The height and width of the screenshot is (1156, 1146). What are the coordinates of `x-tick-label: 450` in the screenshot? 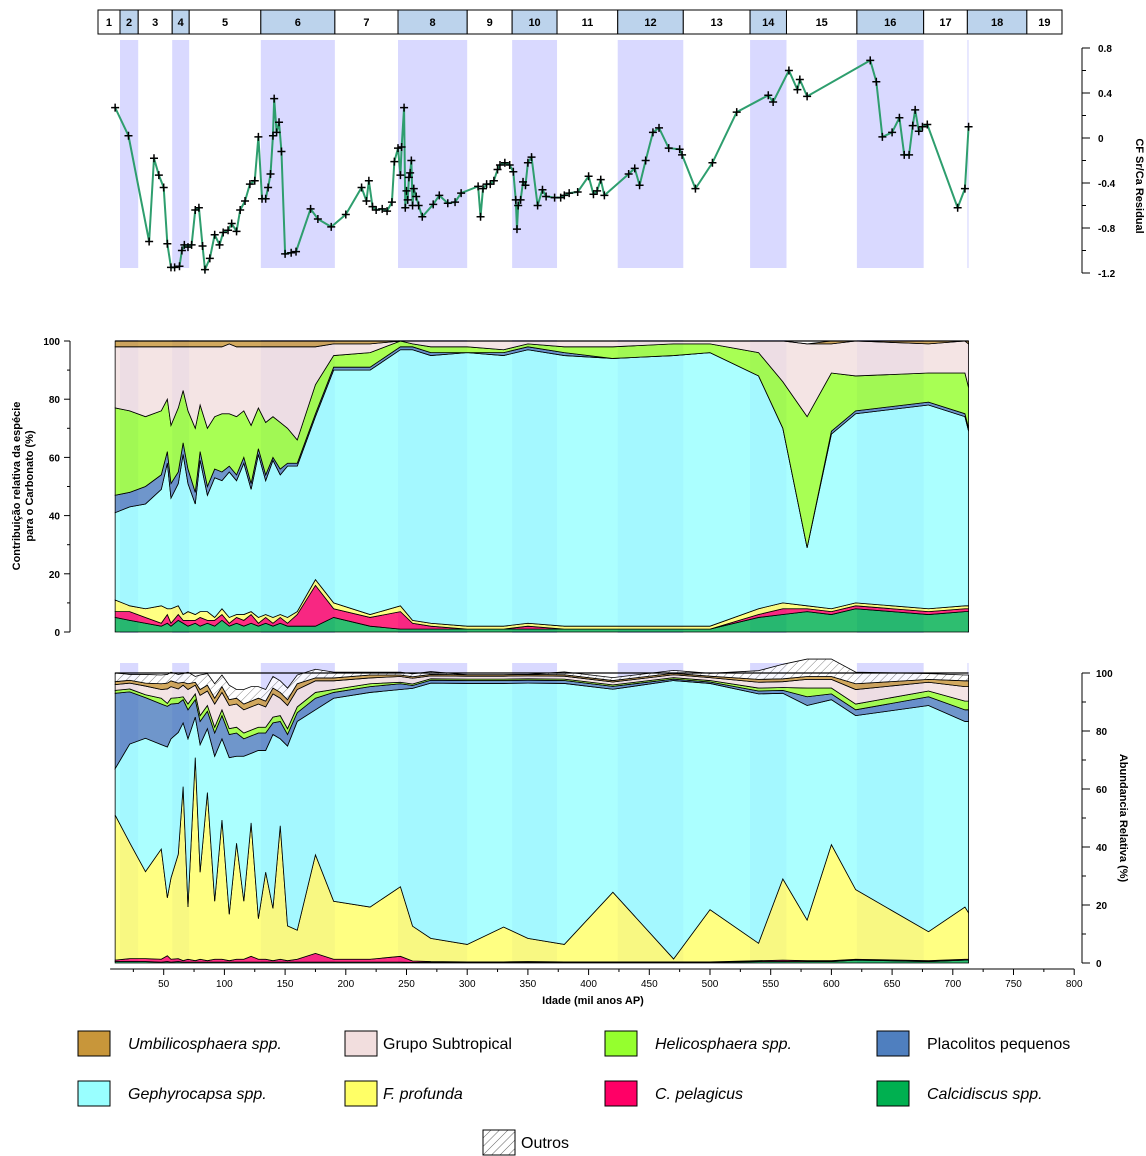 It's located at (649, 984).